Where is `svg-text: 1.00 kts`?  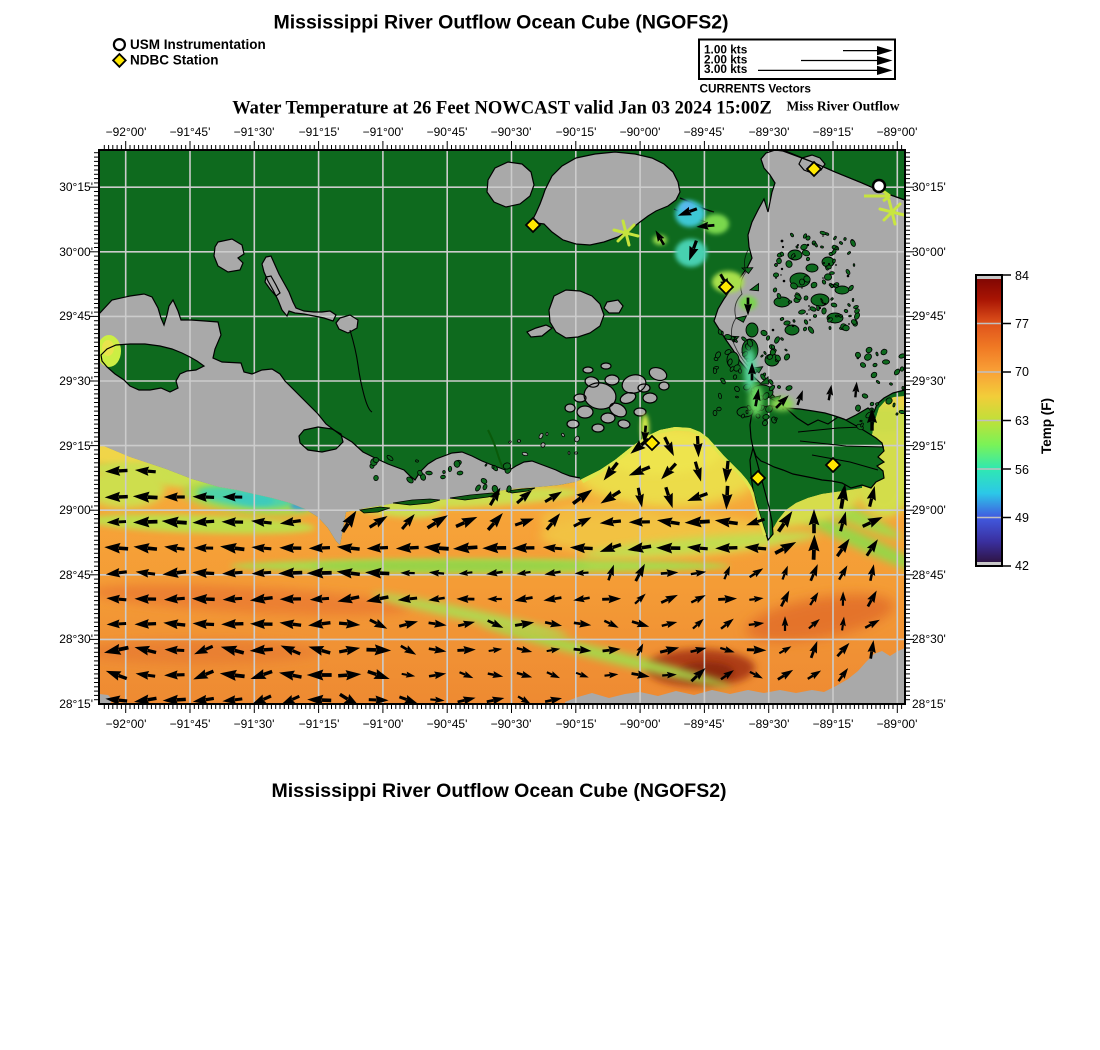
svg-text: 1.00 kts is located at coordinates (726, 49).